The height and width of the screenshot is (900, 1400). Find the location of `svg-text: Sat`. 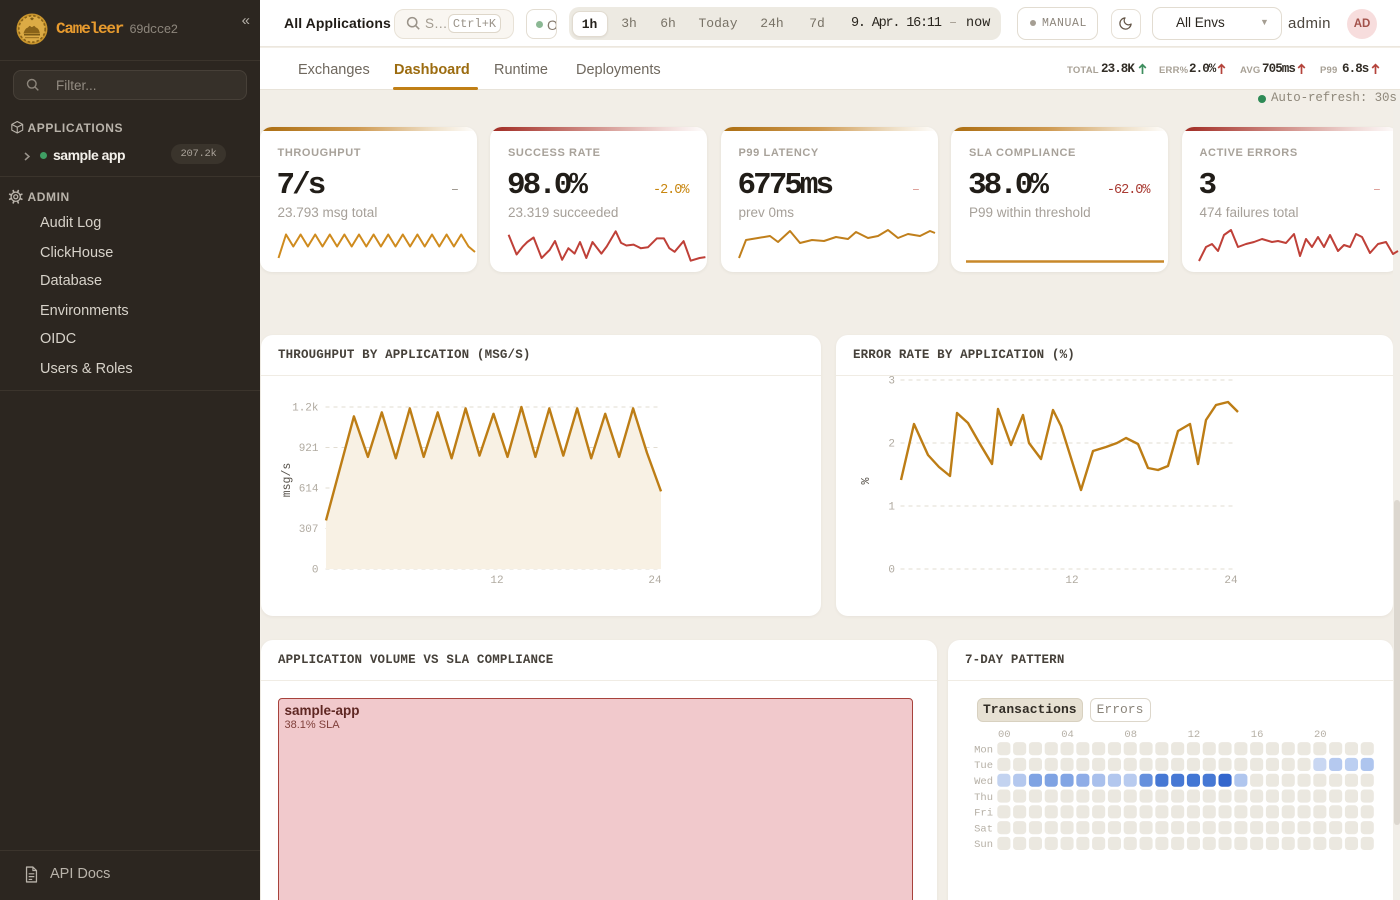

svg-text: Sat is located at coordinates (983, 829).